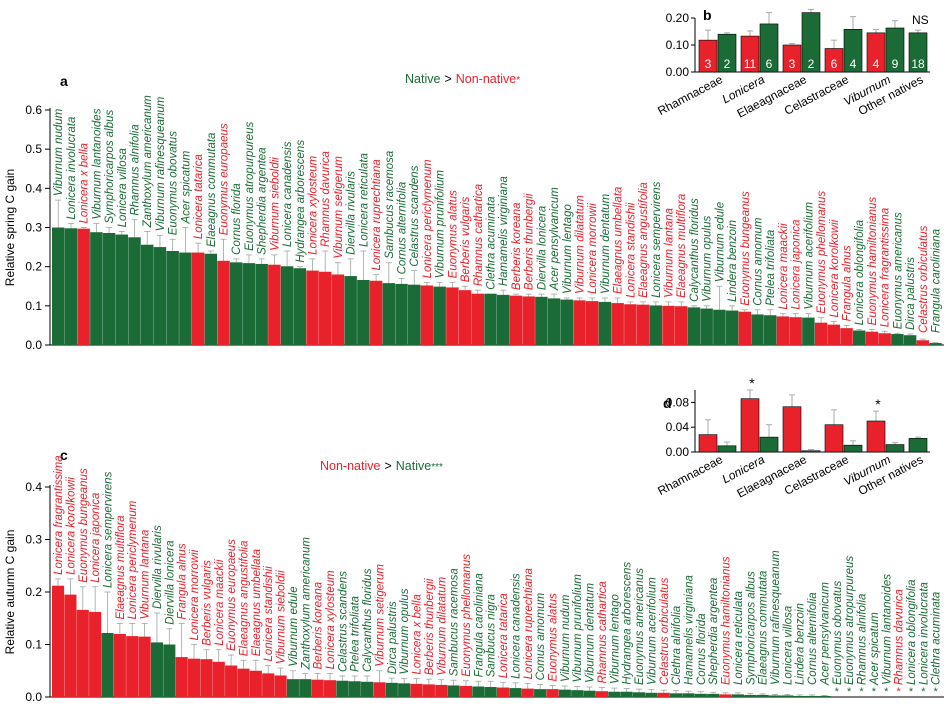 The height and width of the screenshot is (708, 946). Describe the element at coordinates (220, 602) in the screenshot. I see `species-label: Lonicera maackii` at that location.